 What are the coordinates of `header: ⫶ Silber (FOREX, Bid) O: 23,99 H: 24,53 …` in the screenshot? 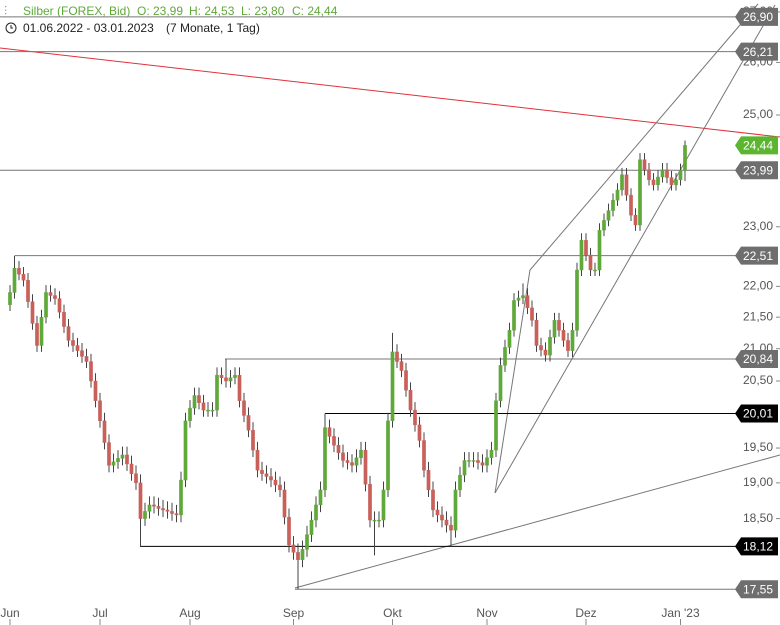 It's located at (171, 19).